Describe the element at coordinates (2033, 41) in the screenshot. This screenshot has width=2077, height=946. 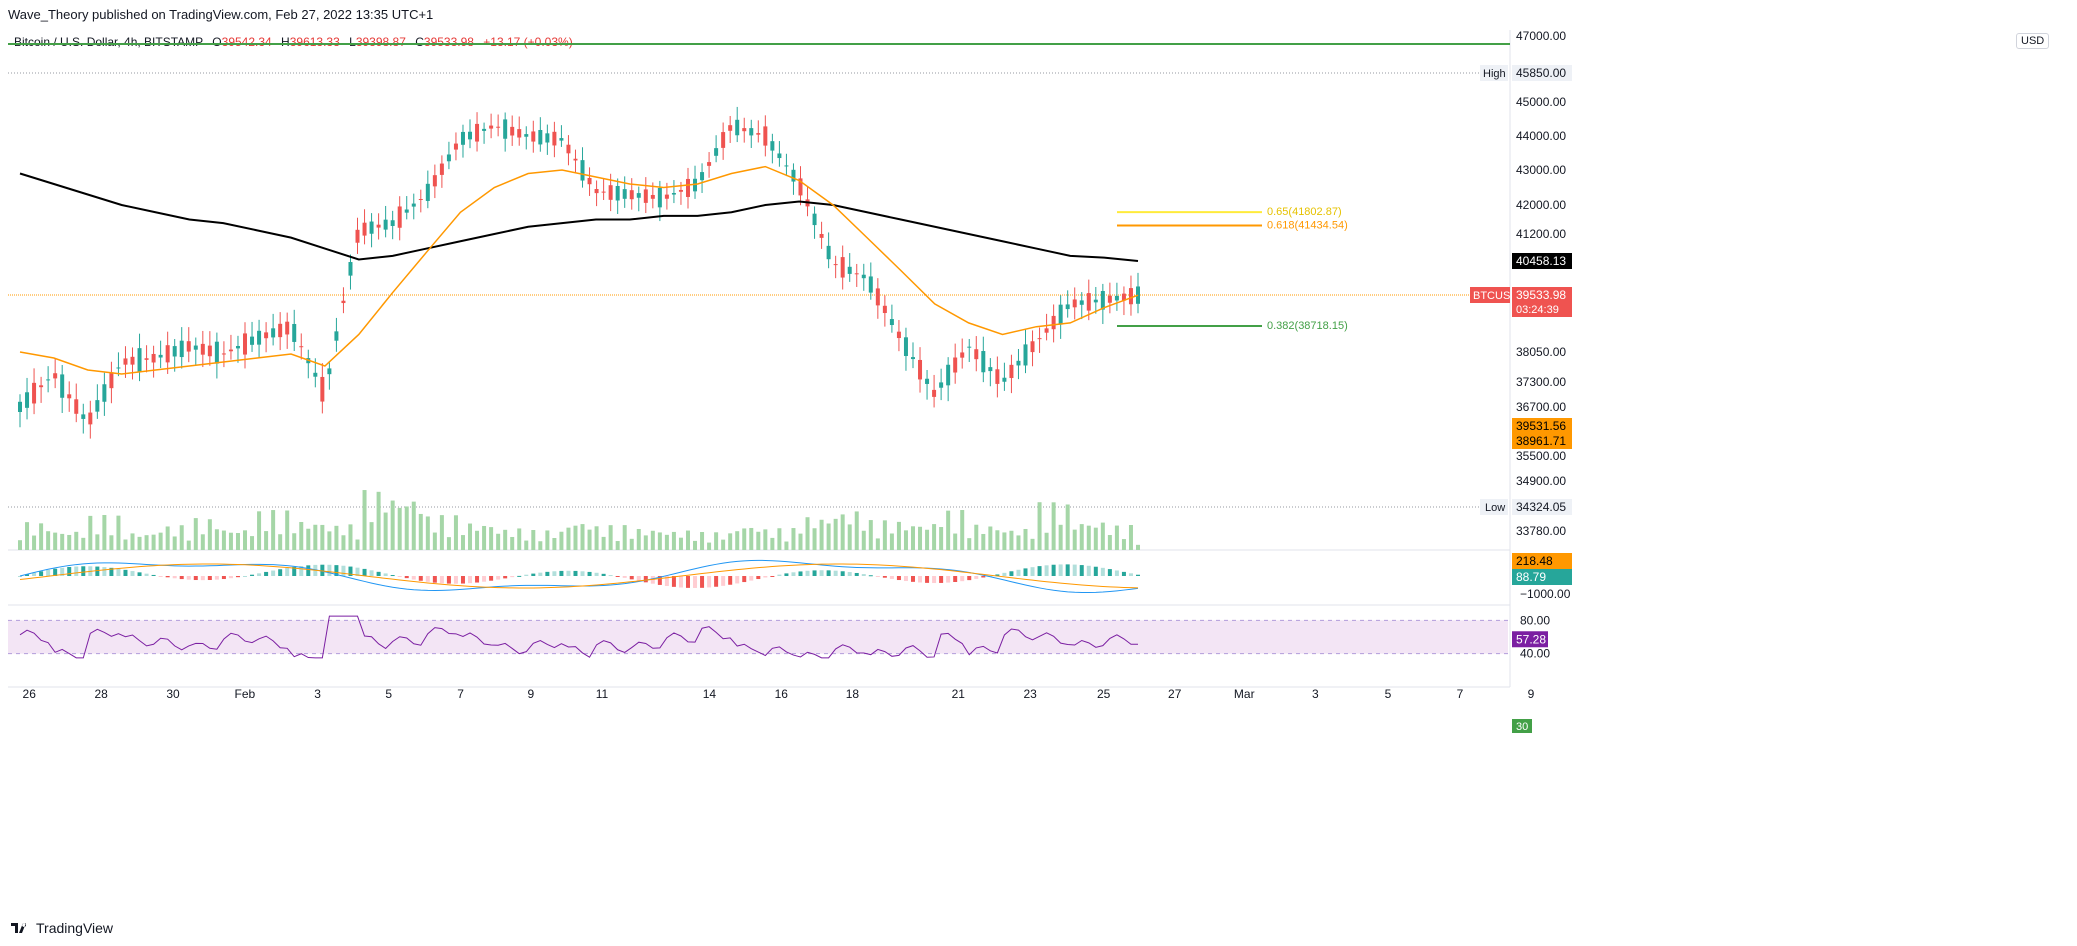
I see `currency-badge: USD` at that location.